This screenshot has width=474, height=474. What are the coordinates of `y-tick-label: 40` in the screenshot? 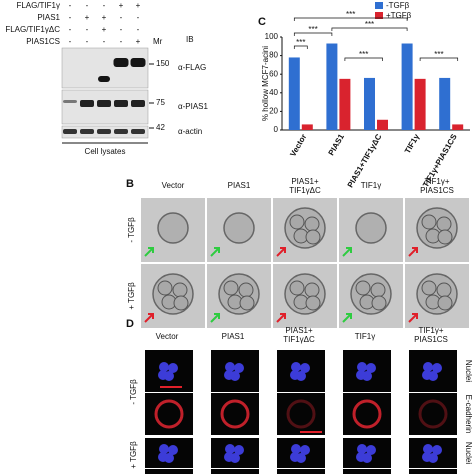 It's located at (273, 92).